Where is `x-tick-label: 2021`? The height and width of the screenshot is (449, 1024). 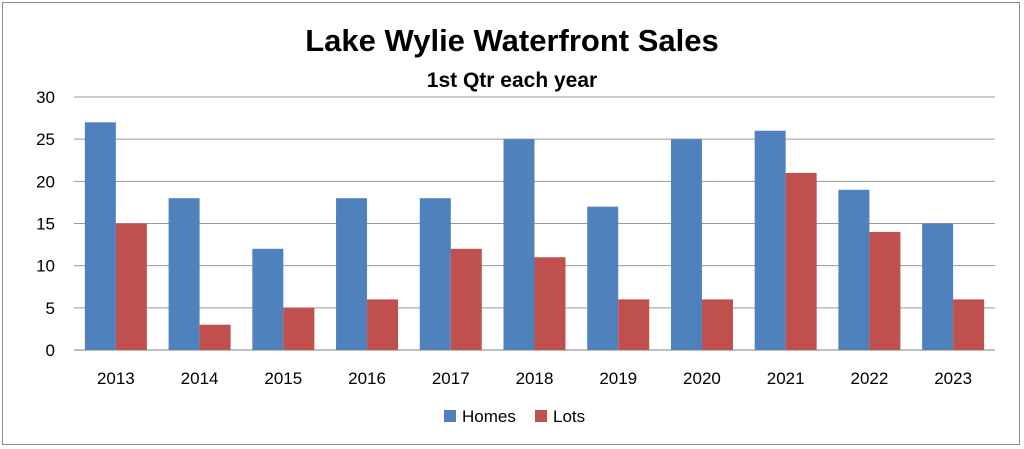
x-tick-label: 2021 is located at coordinates (786, 378).